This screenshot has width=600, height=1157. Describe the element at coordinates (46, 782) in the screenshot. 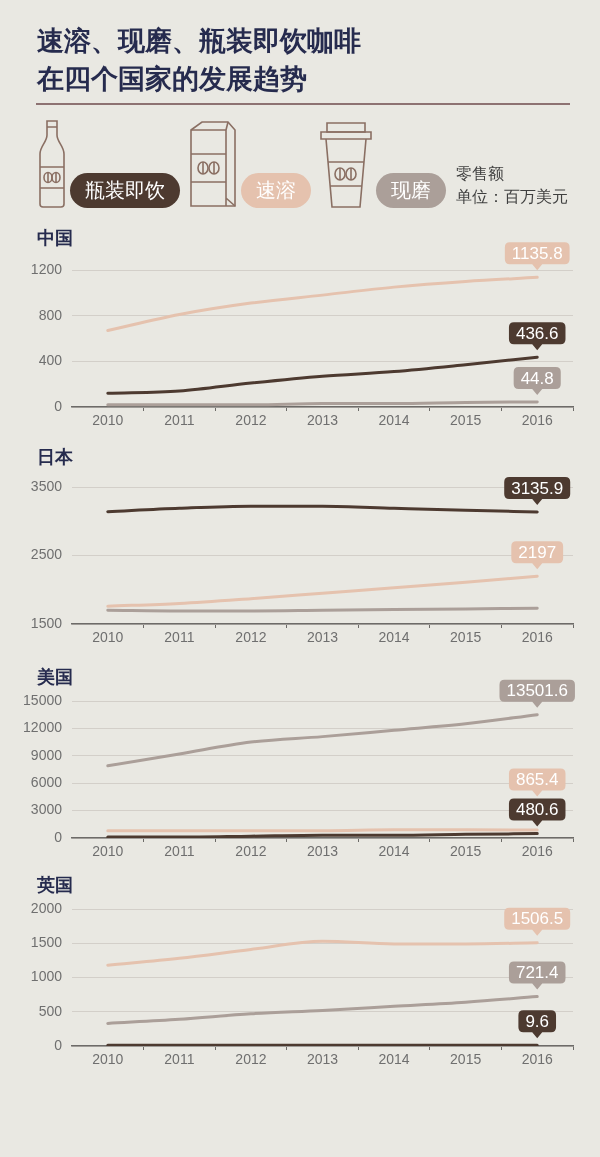

I see `y-tick-label: 6000` at that location.